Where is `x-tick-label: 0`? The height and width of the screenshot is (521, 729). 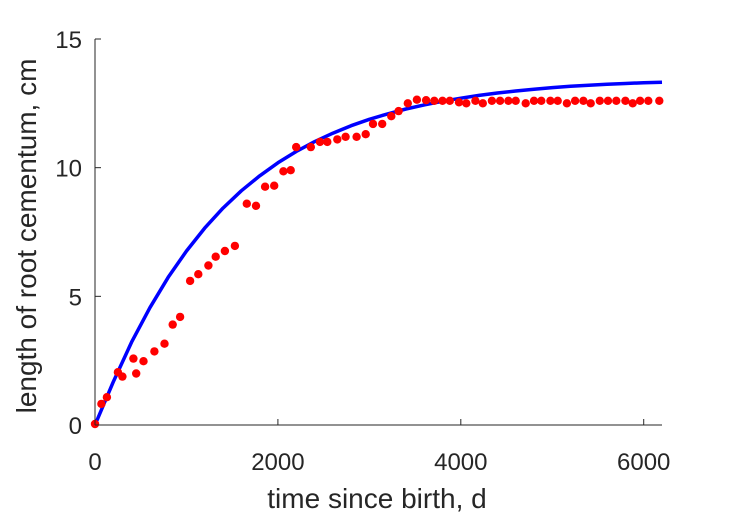
x-tick-label: 0 is located at coordinates (94, 462).